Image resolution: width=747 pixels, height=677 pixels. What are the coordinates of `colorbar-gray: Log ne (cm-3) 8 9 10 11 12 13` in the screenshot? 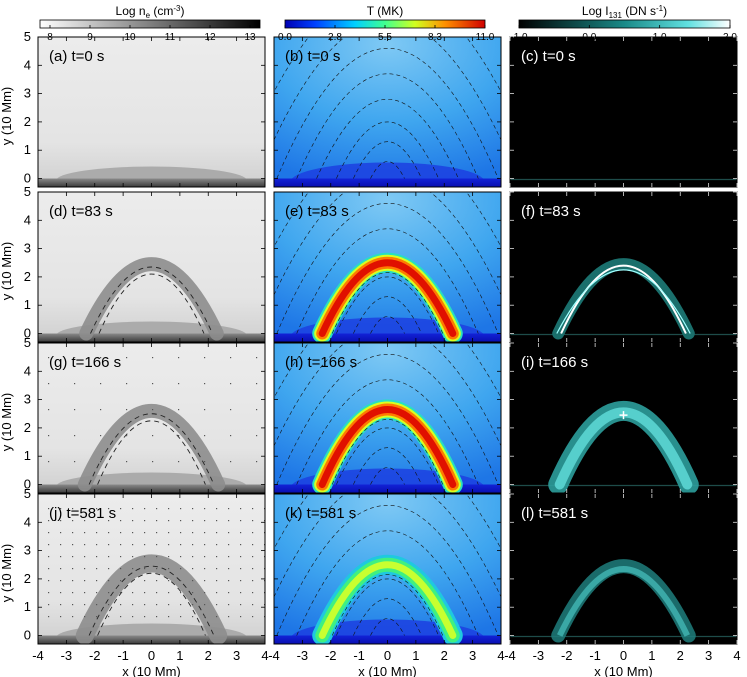 It's located at (150, 23).